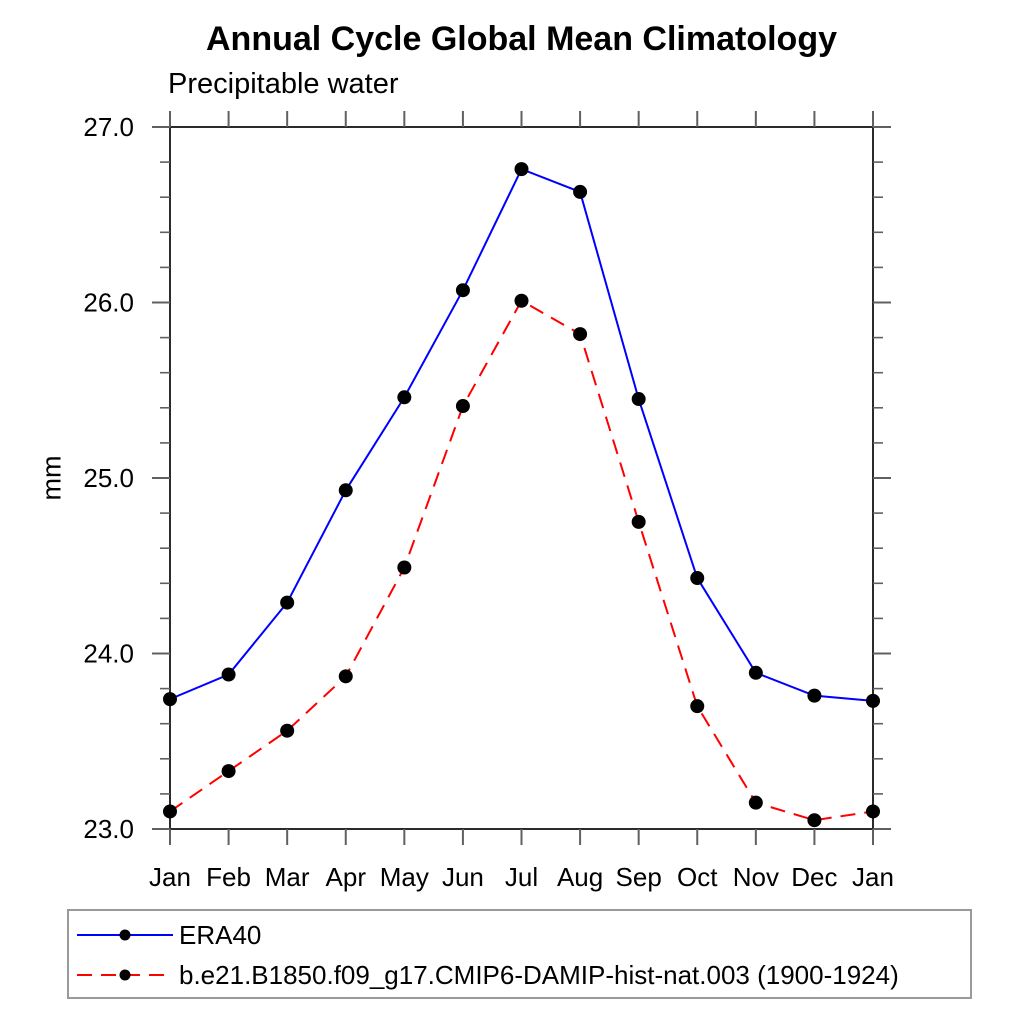 This screenshot has width=1024, height=1024. I want to click on y-tick-label: 24.0, so click(108, 654).